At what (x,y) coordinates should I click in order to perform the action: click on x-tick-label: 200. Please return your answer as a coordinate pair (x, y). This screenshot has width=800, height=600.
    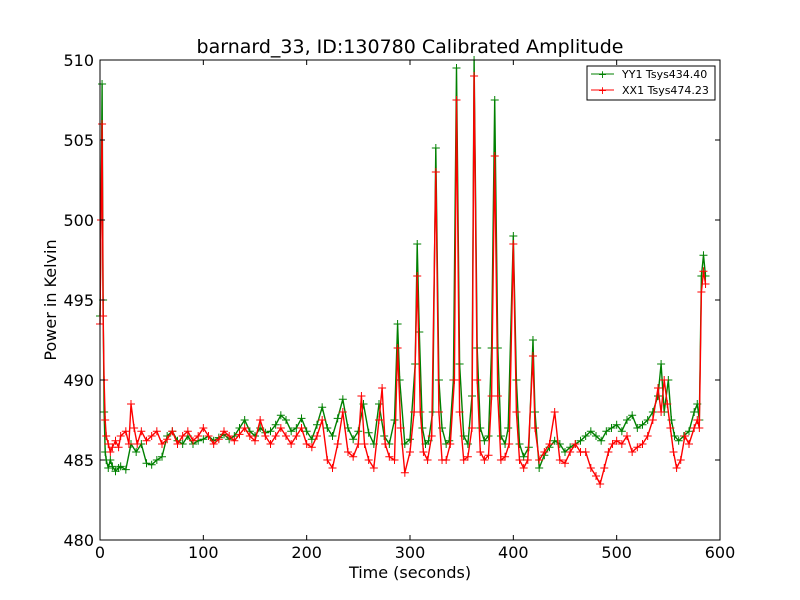
    Looking at the image, I should click on (306, 552).